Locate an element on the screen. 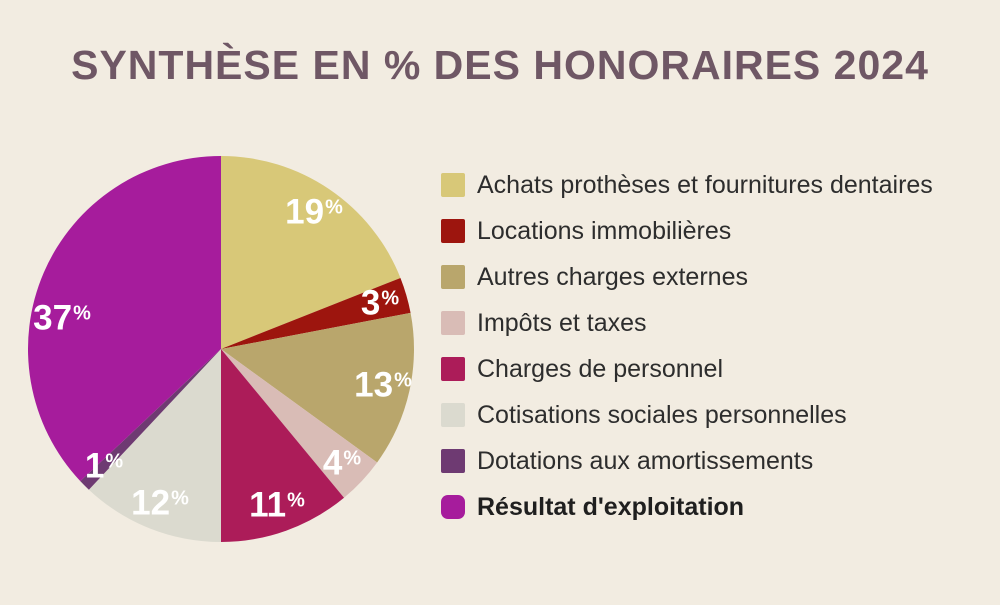  legend-item: Impôts et taxes is located at coordinates (687, 323).